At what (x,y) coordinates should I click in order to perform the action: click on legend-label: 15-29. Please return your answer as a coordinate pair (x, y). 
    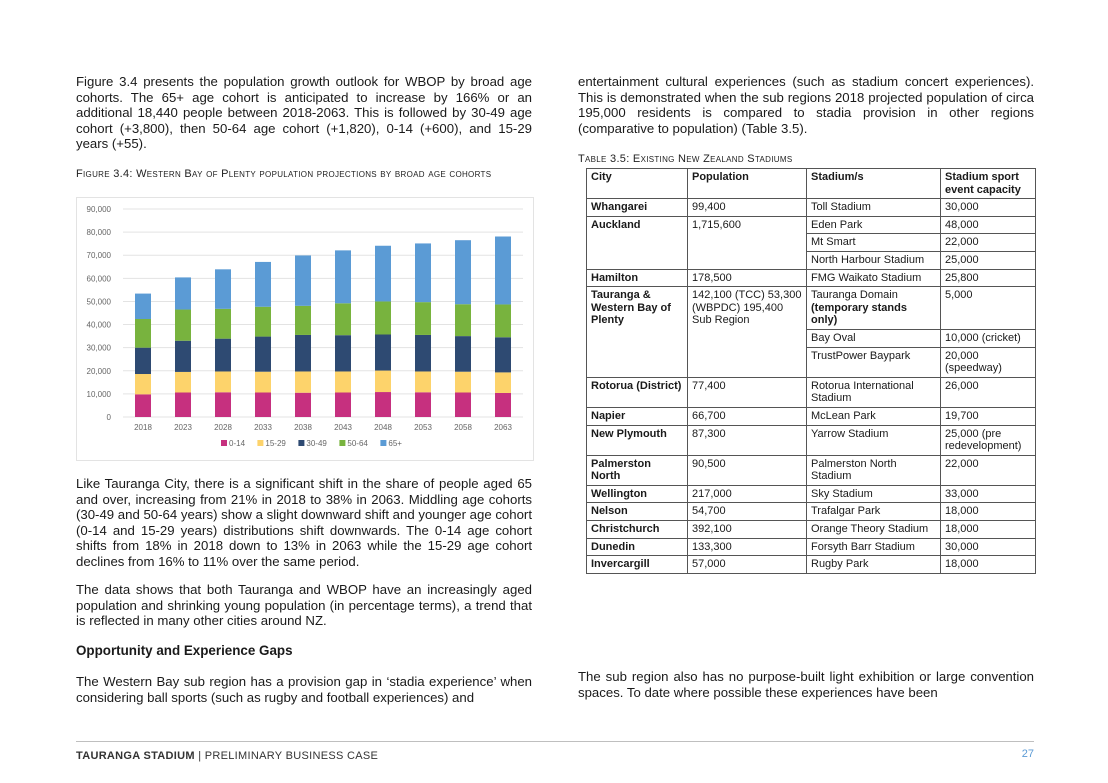
    Looking at the image, I should click on (275, 443).